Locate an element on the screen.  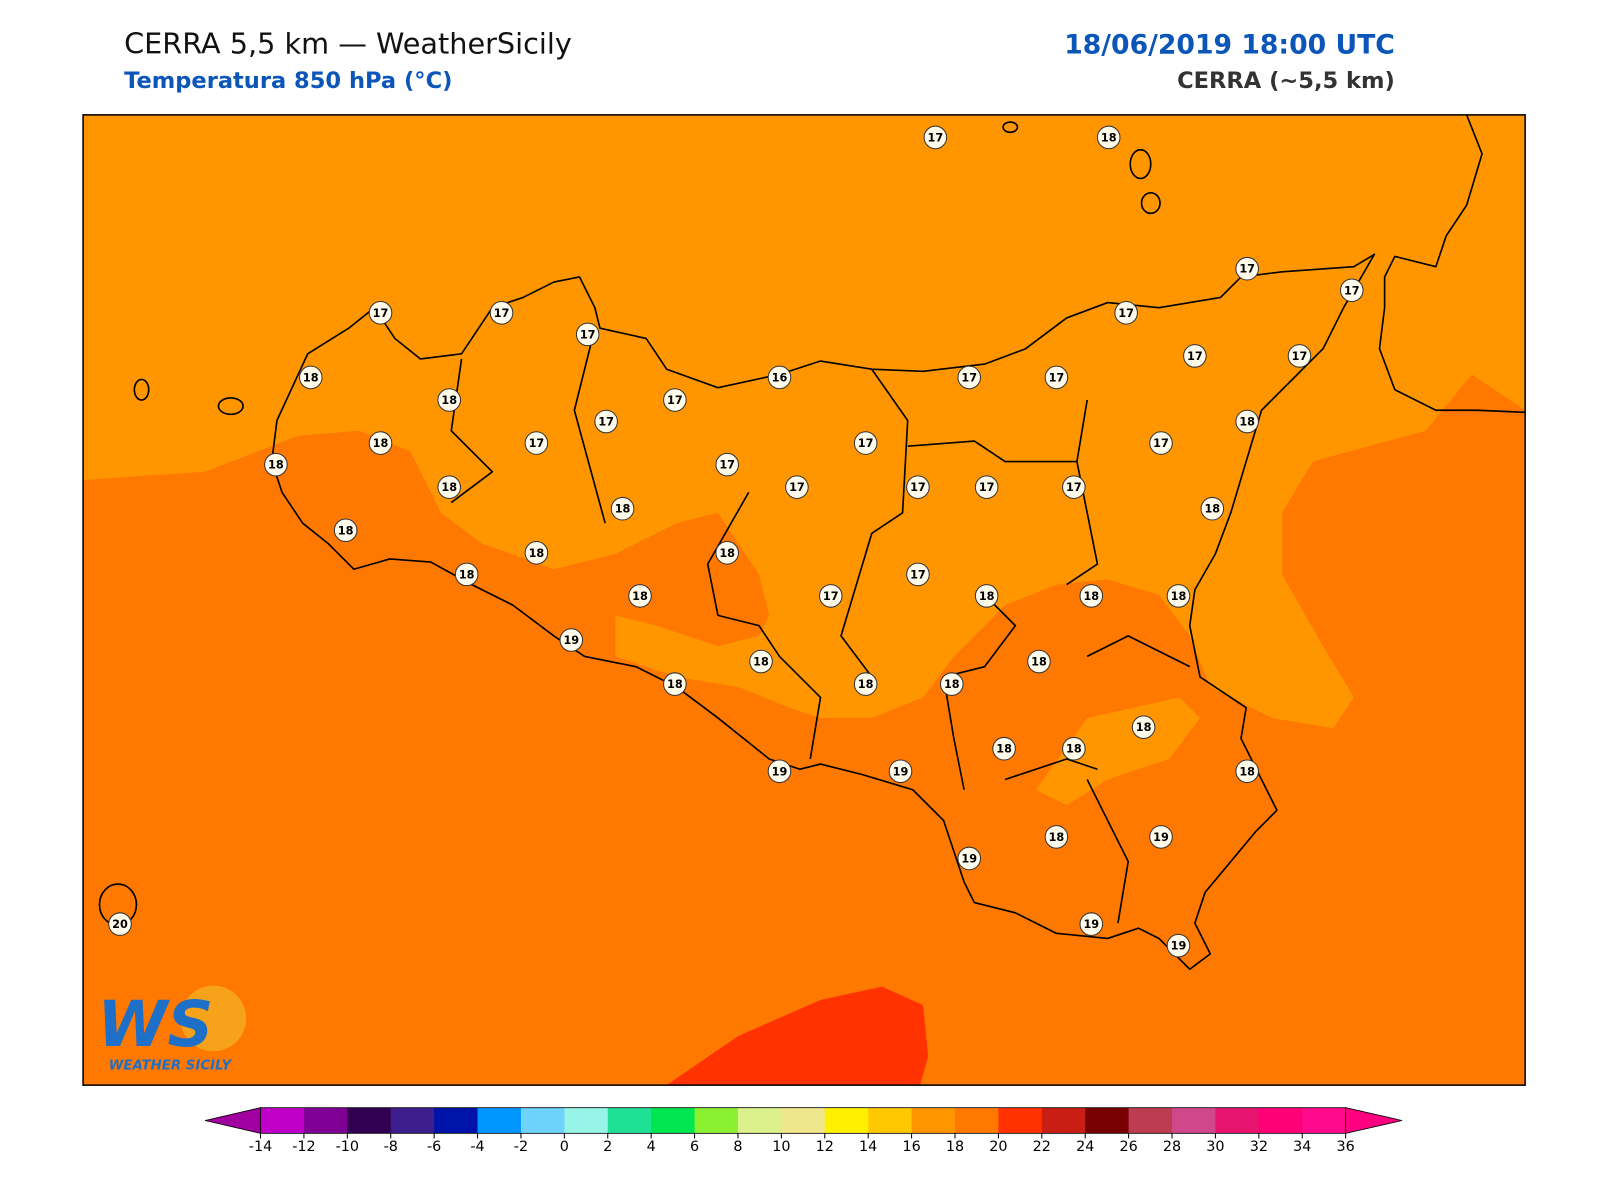
colorbar-tick-label: 20 is located at coordinates (998, 1147).